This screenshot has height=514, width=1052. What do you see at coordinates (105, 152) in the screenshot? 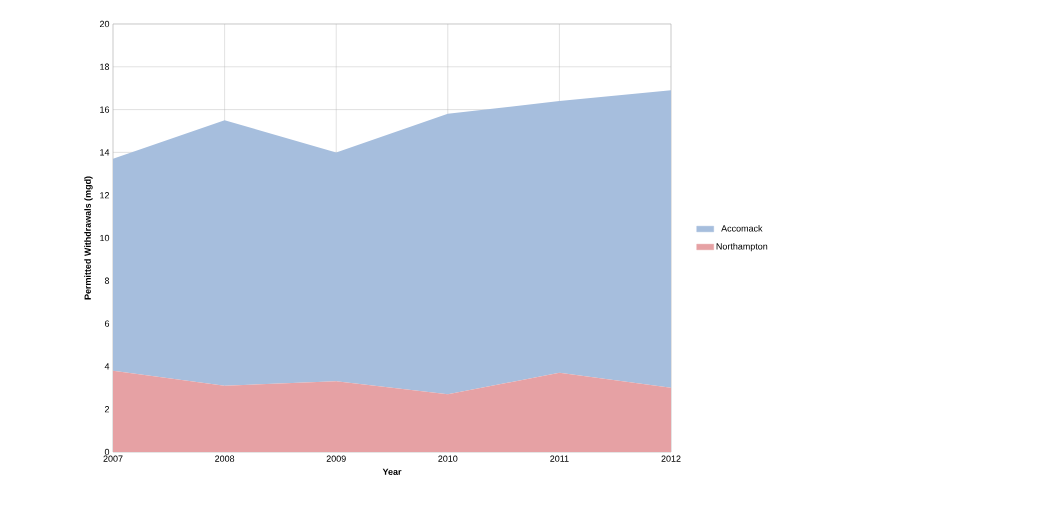
I see `y-tick-label: 14` at bounding box center [105, 152].